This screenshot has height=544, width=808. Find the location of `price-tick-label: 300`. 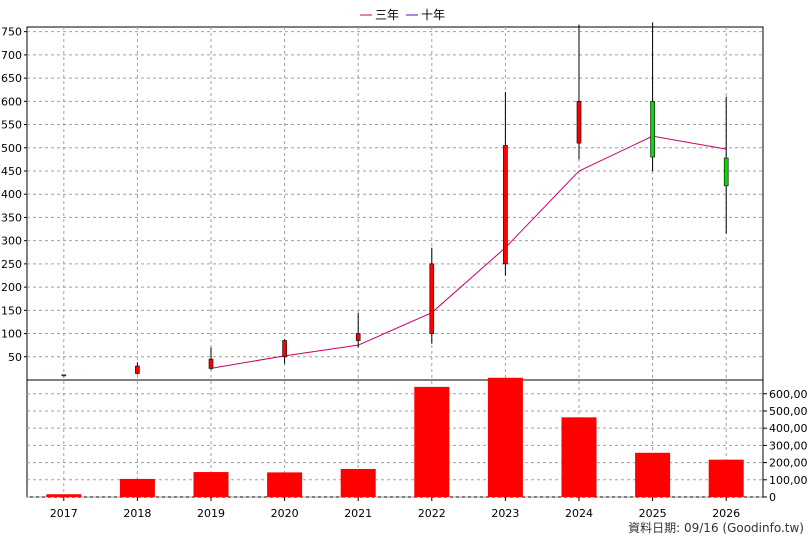

price-tick-label: 300 is located at coordinates (11, 241).